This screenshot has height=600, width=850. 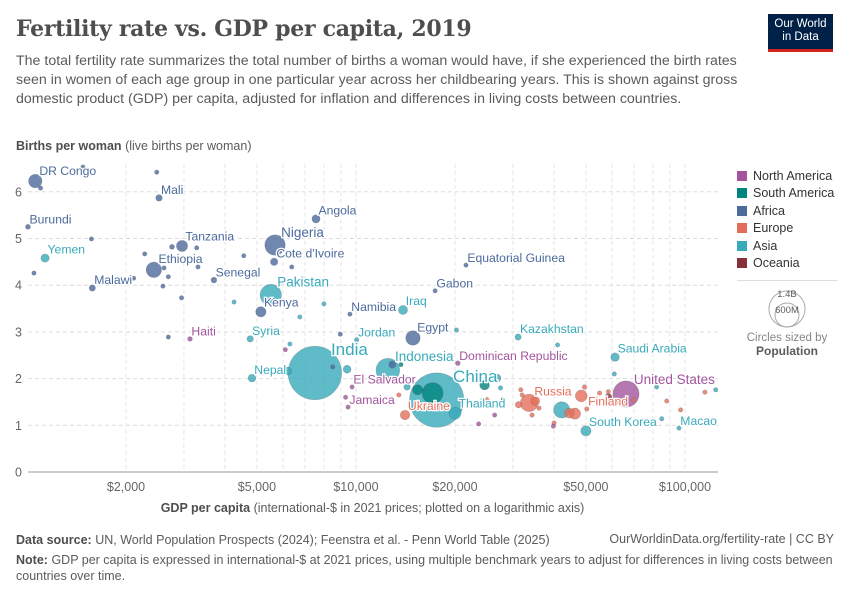 I want to click on data-point-namibia, so click(x=350, y=314).